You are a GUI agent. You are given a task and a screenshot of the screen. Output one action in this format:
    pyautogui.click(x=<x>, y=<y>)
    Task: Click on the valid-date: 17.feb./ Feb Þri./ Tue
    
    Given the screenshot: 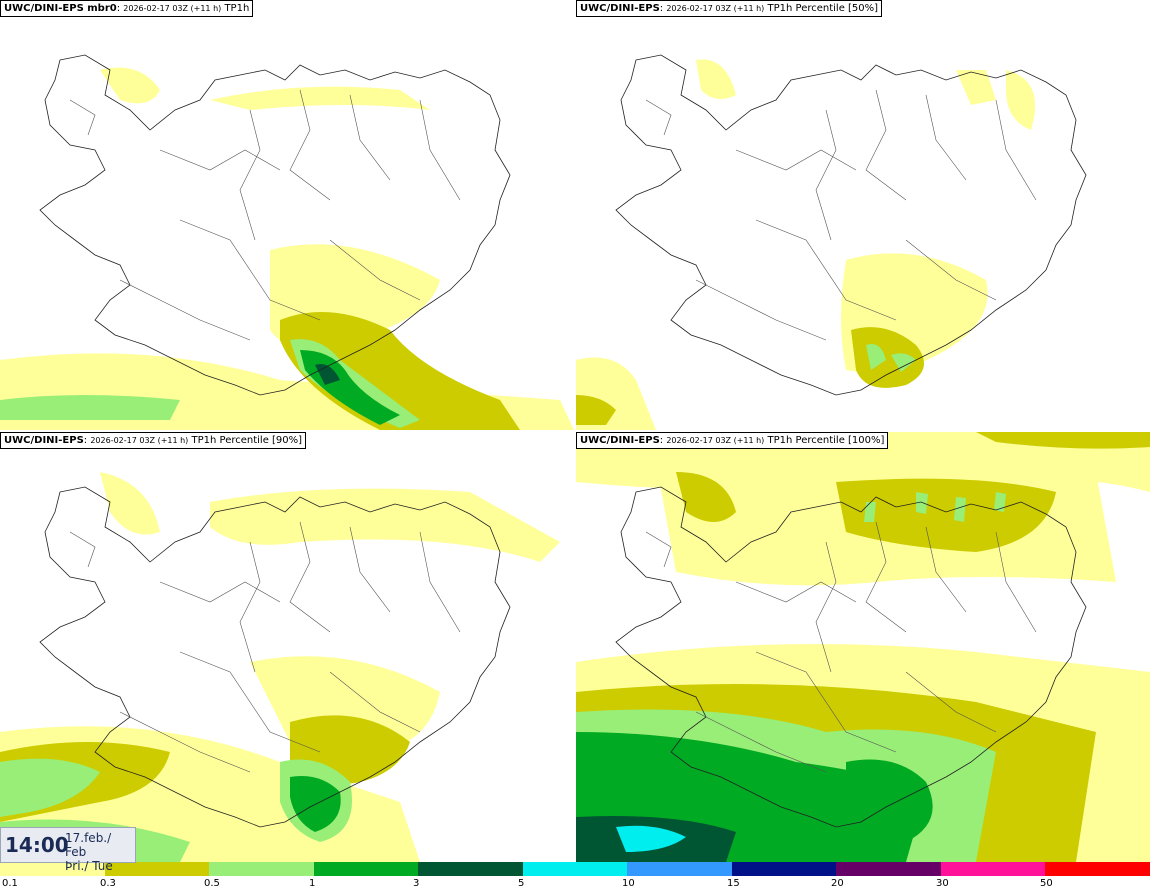 What is the action you would take?
    pyautogui.click(x=89, y=852)
    